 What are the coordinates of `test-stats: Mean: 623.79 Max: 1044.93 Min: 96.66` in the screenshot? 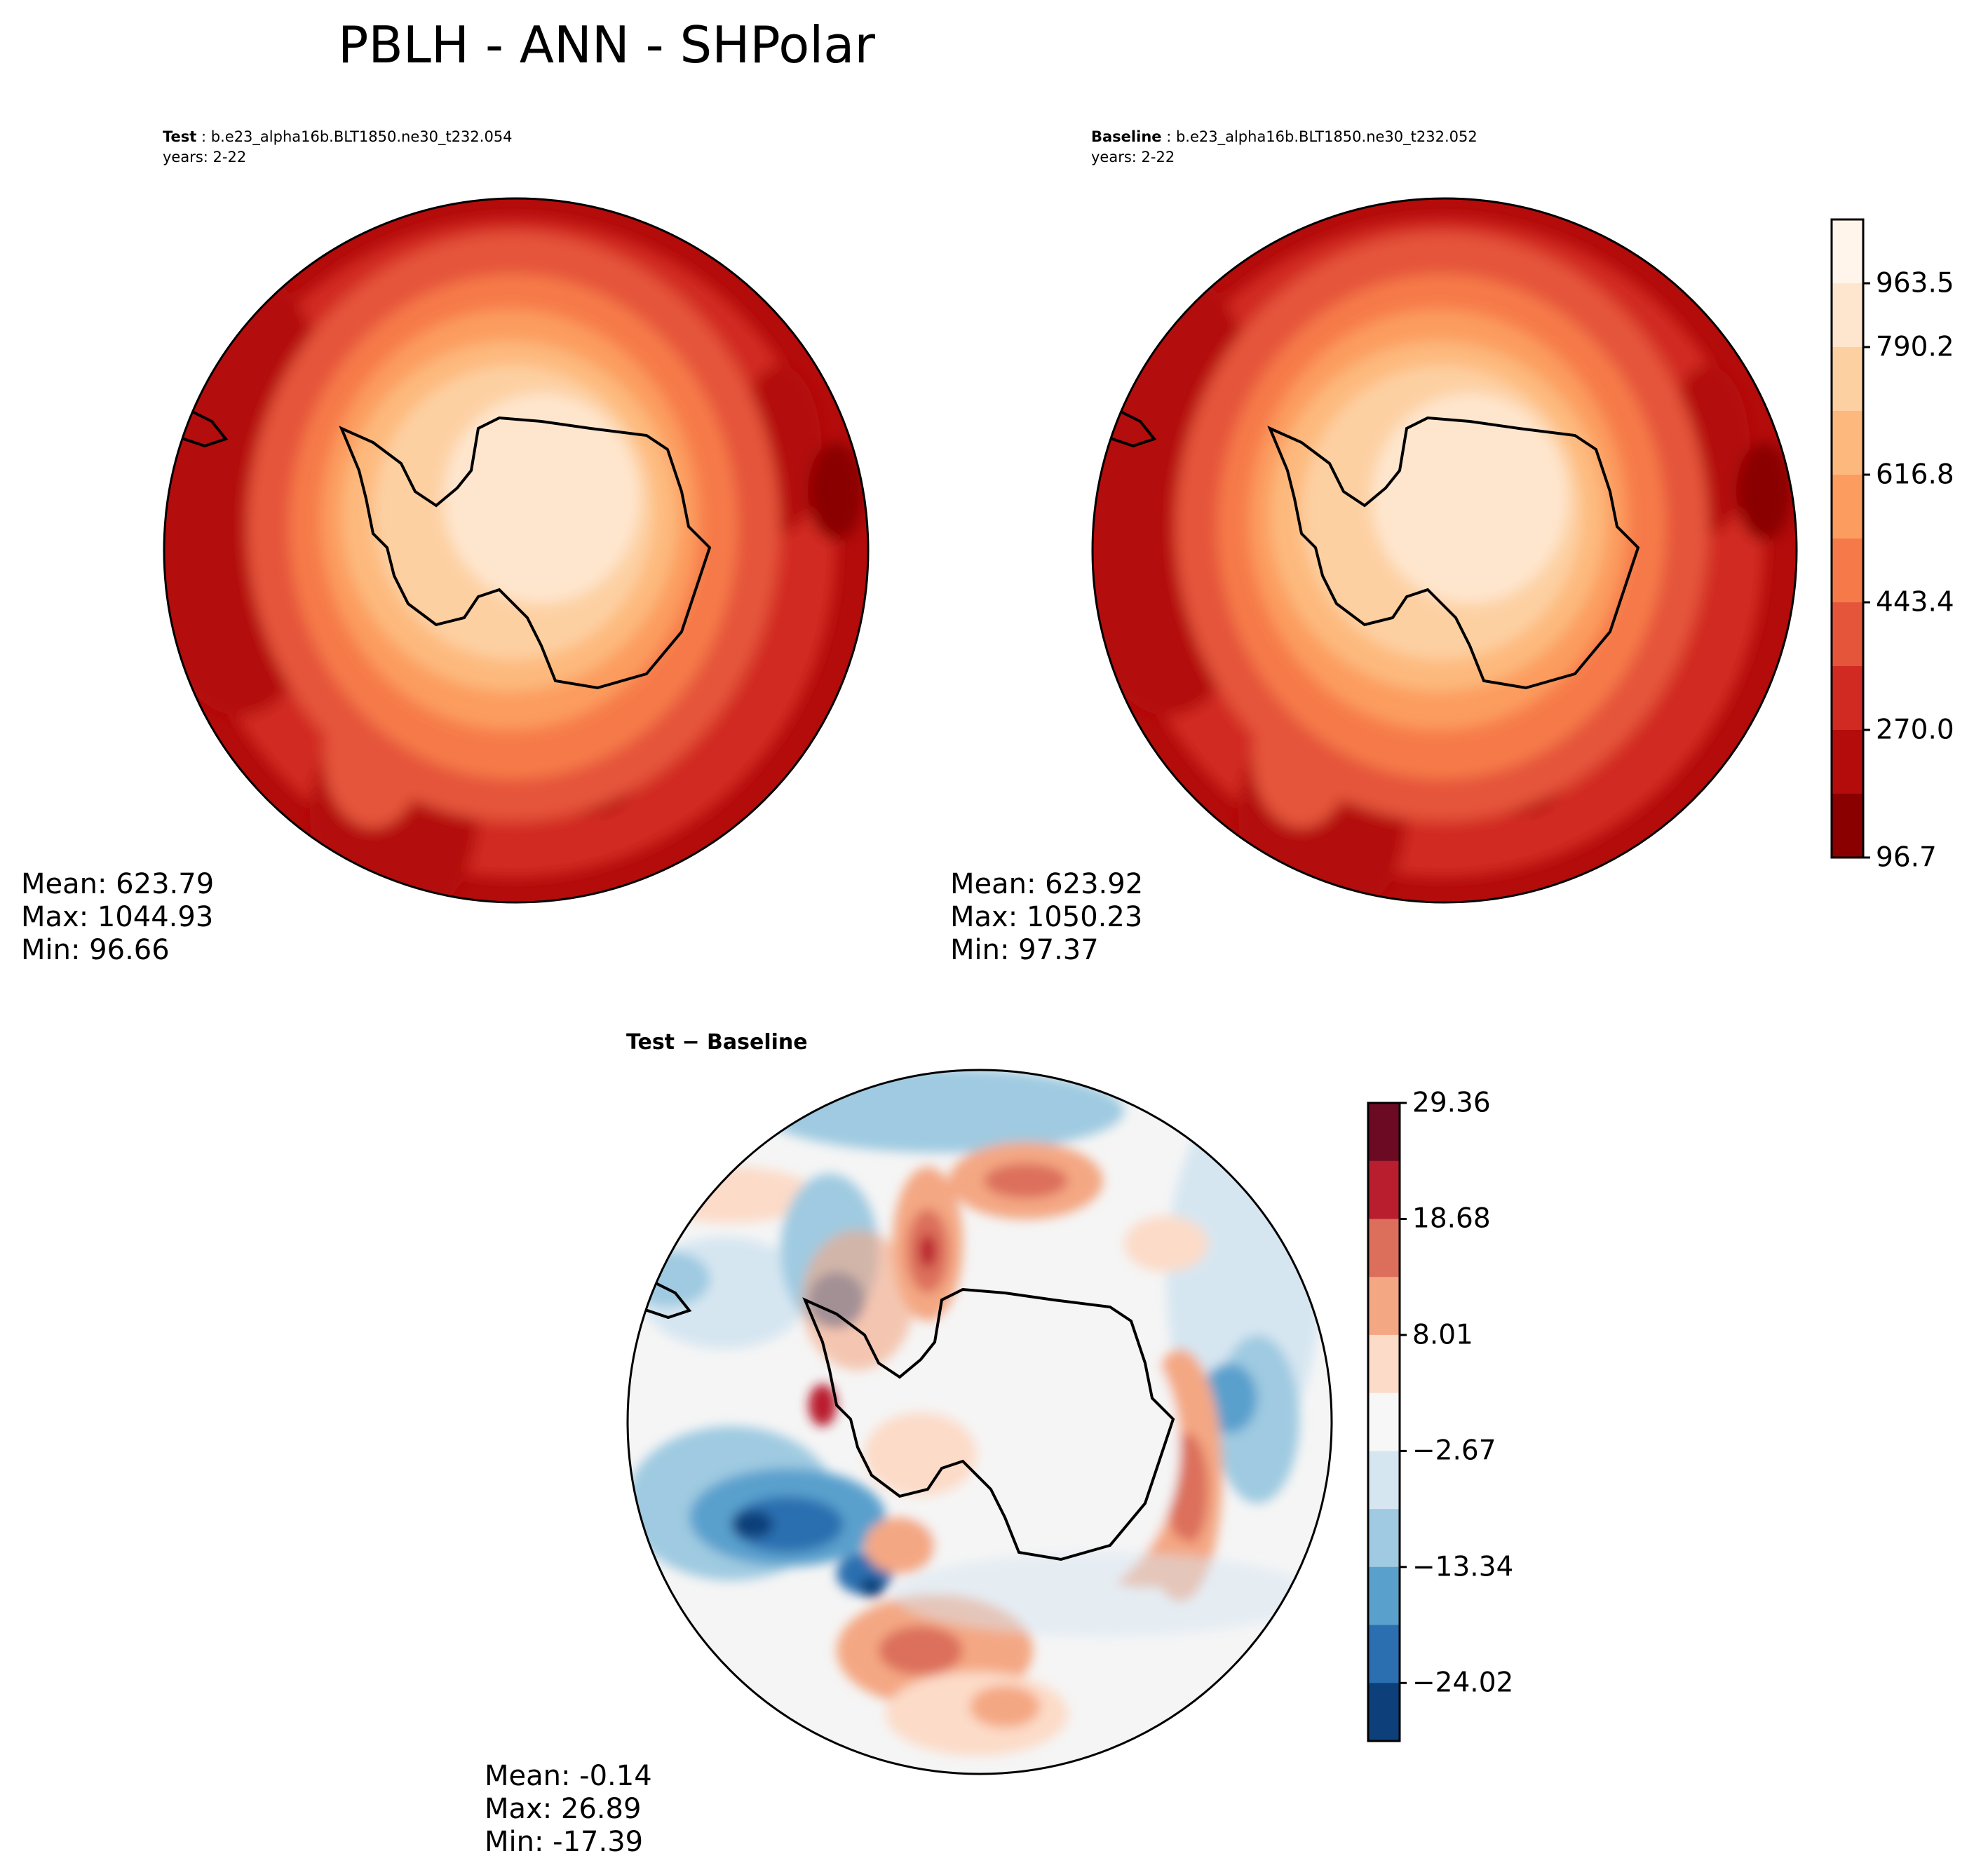 It's located at (117, 917).